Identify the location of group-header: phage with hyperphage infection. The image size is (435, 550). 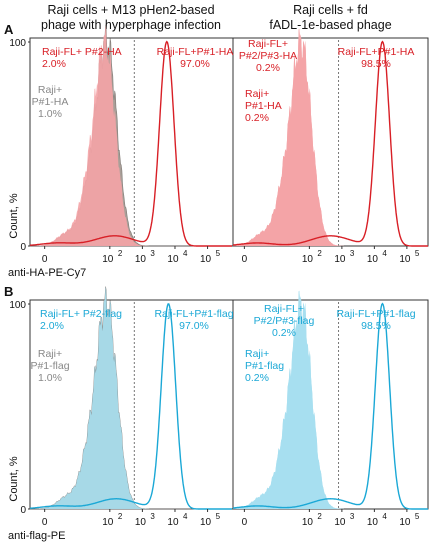
(131, 25).